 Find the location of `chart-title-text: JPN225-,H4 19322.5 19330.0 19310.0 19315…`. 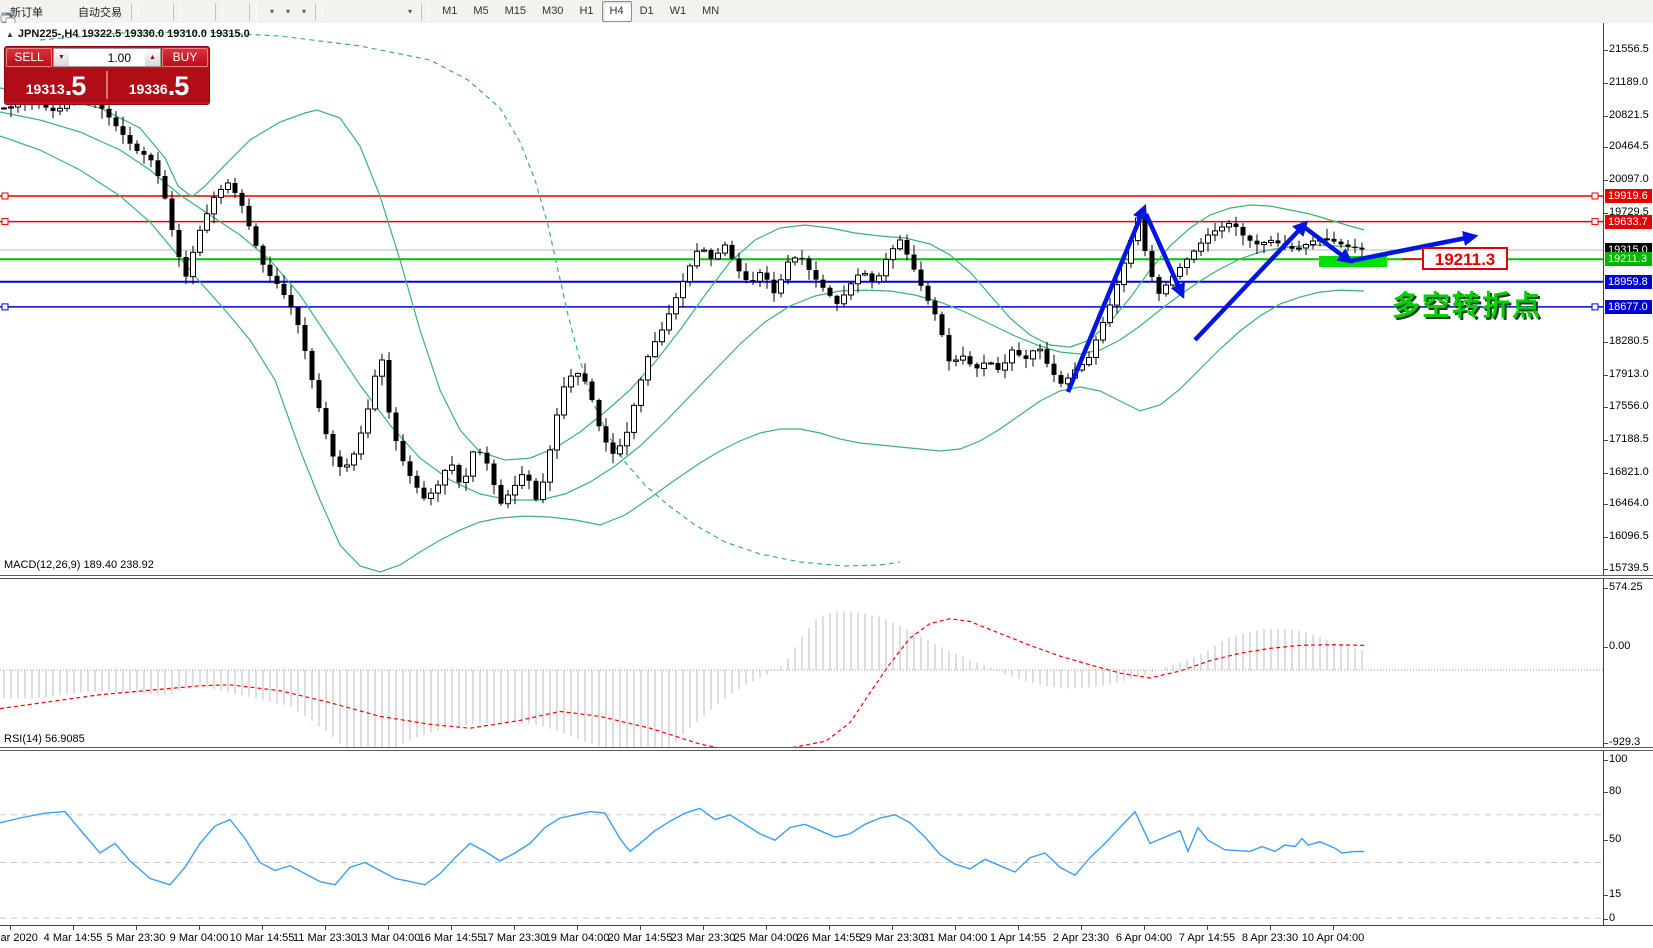

chart-title-text: JPN225-,H4 19322.5 19330.0 19310.0 19315… is located at coordinates (133, 34).